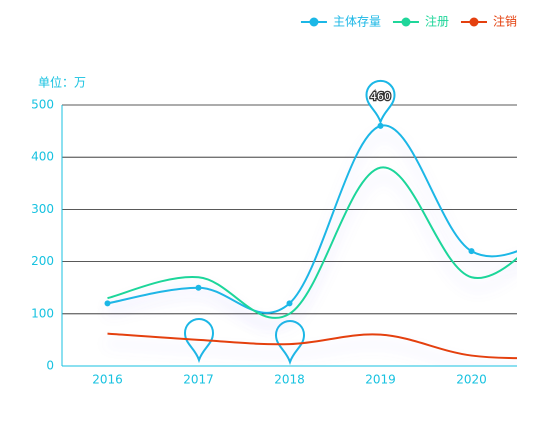 The width and height of the screenshot is (550, 424). What do you see at coordinates (329, 346) in the screenshot?
I see `series-line` at bounding box center [329, 346].